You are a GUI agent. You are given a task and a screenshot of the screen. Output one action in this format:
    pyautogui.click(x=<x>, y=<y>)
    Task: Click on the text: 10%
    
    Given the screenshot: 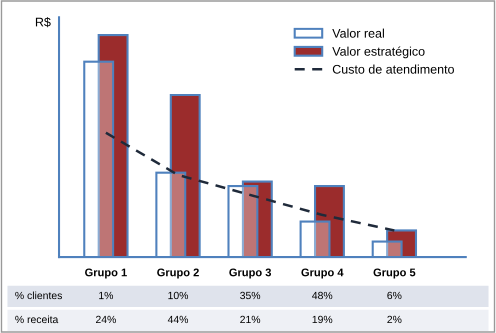 What is the action you would take?
    pyautogui.click(x=178, y=296)
    